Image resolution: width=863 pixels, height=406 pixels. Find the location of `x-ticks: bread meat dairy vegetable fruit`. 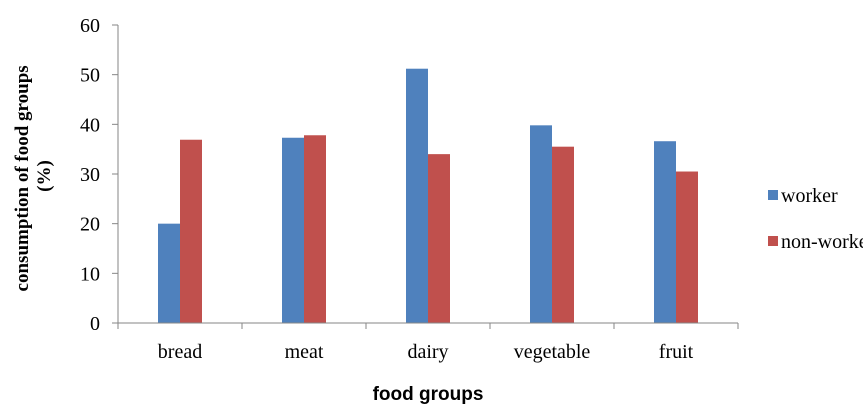

x-ticks: bread meat dairy vegetable fruit is located at coordinates (428, 343).